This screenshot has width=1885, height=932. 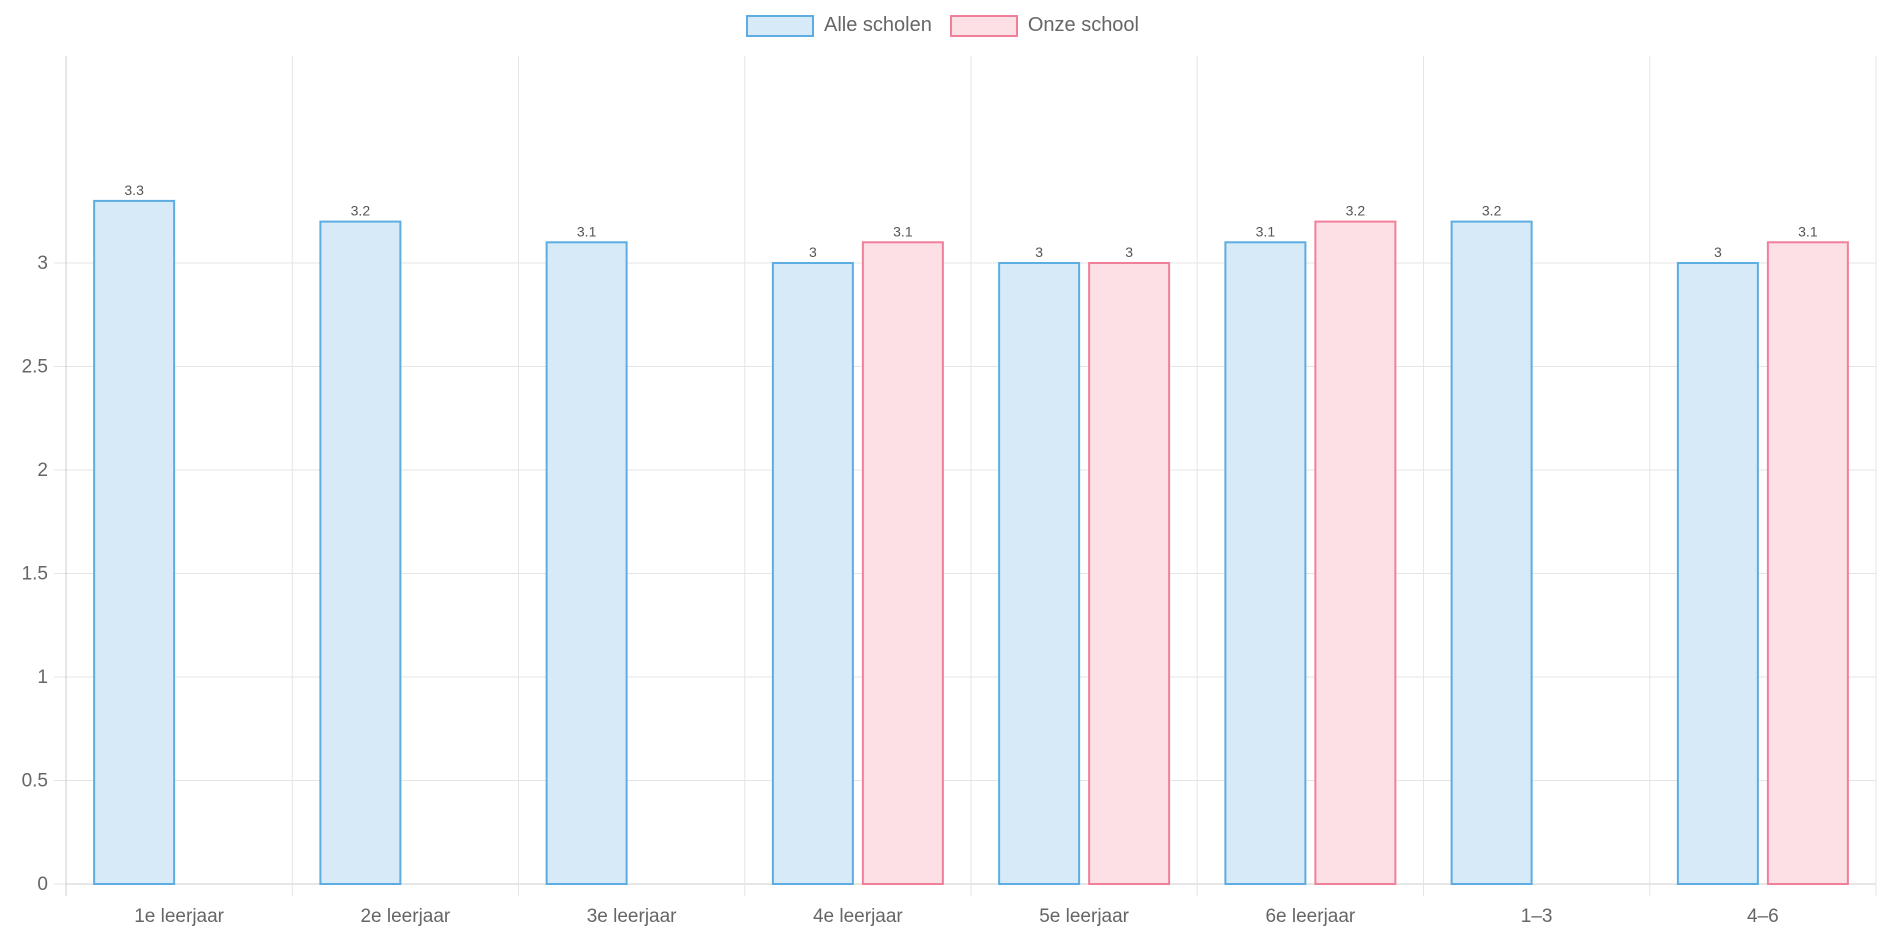 What do you see at coordinates (877, 25) in the screenshot?
I see `legend-label-alle-scholen: Alle scholen` at bounding box center [877, 25].